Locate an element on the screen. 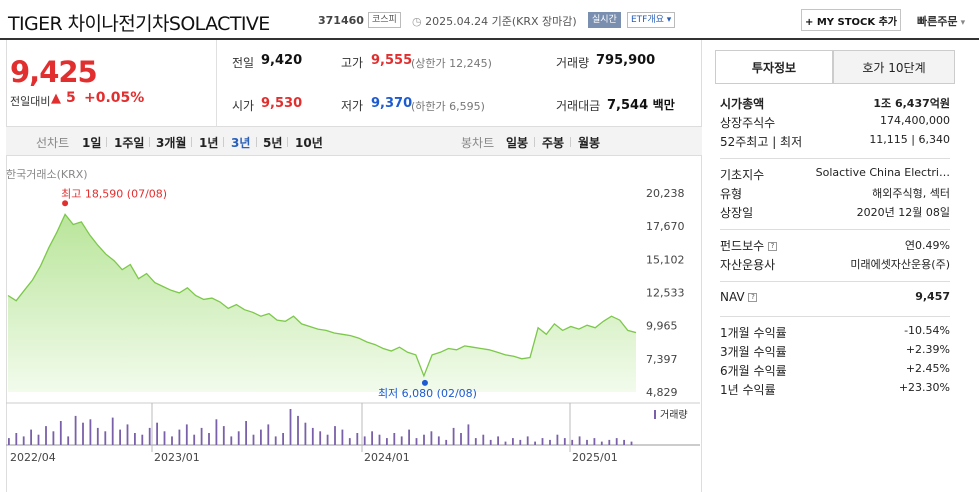  low-annotation: 최저 6,080 (02/08) is located at coordinates (427, 393).